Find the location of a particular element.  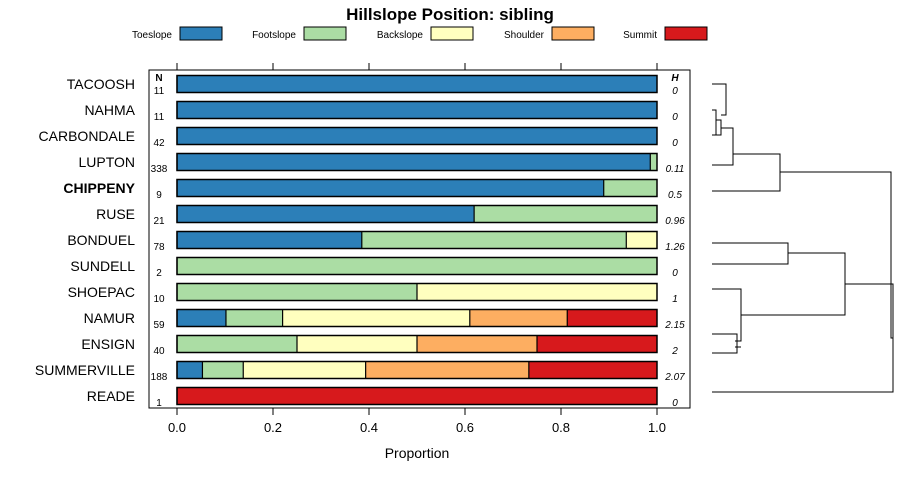

bar-segment-ensign-shoulder is located at coordinates (477, 344).